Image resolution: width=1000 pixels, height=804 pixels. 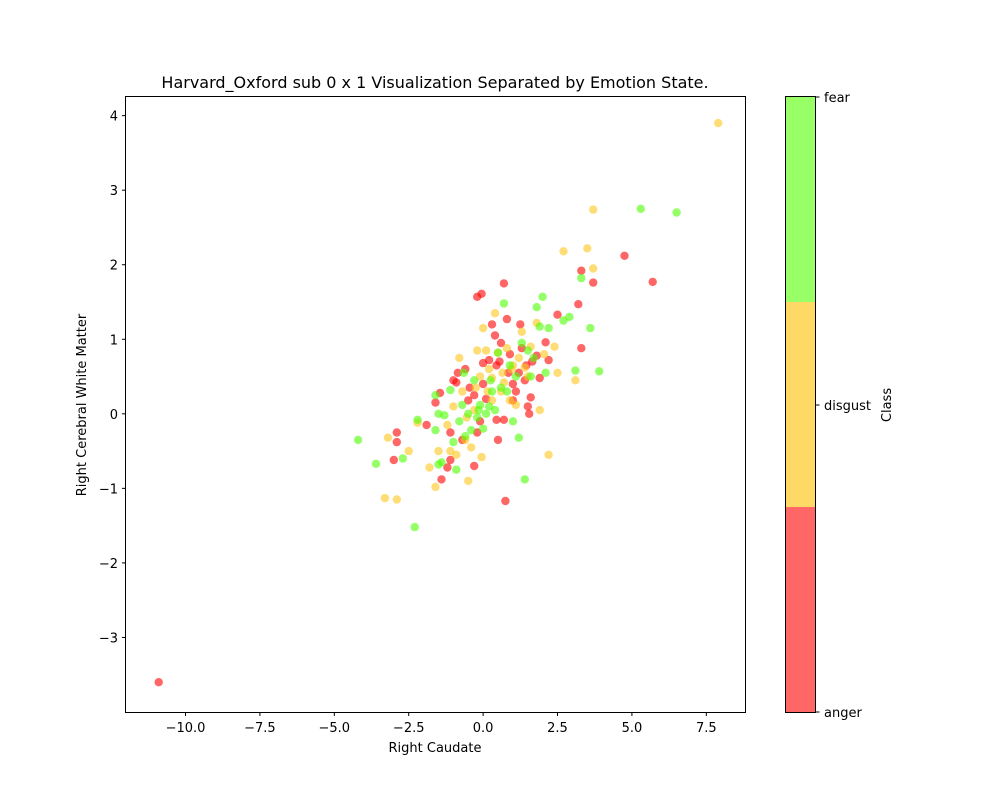 I want to click on colorbar-label-fear: fear, so click(x=837, y=98).